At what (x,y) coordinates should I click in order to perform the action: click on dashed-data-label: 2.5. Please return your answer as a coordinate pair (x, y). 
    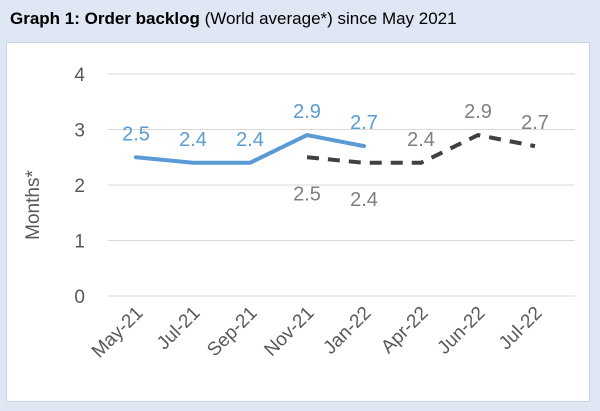
    Looking at the image, I should click on (307, 194).